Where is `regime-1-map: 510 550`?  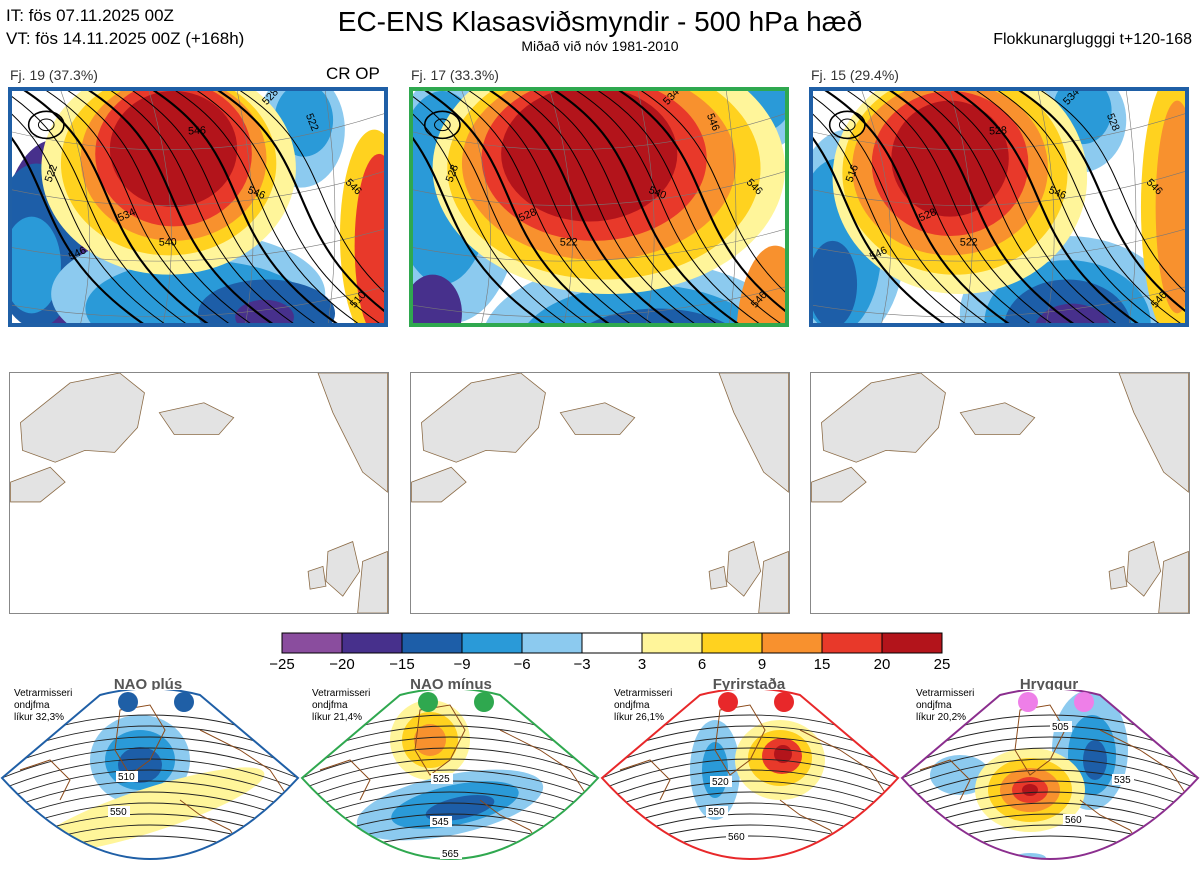
regime-1-map: 510 550 is located at coordinates (150, 780).